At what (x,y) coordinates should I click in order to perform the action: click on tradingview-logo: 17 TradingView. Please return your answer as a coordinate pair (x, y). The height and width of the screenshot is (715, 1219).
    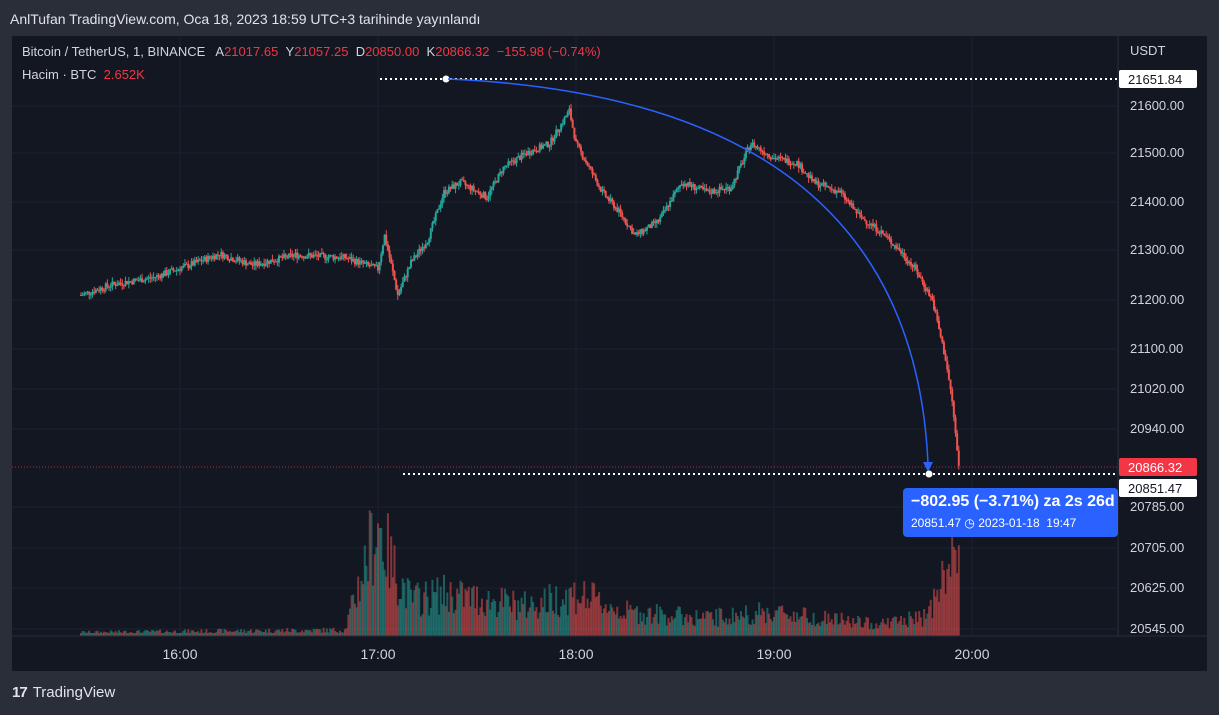
    Looking at the image, I should click on (63, 692).